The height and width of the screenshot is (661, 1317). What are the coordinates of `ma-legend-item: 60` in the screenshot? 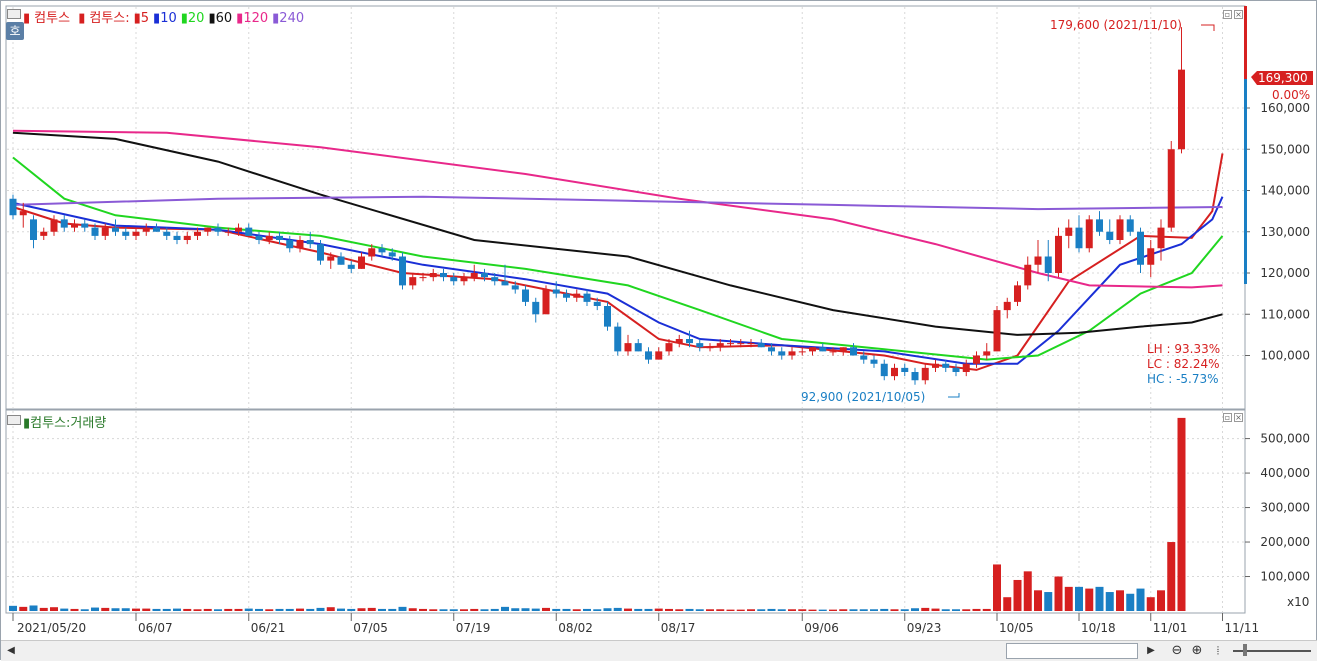 It's located at (224, 18).